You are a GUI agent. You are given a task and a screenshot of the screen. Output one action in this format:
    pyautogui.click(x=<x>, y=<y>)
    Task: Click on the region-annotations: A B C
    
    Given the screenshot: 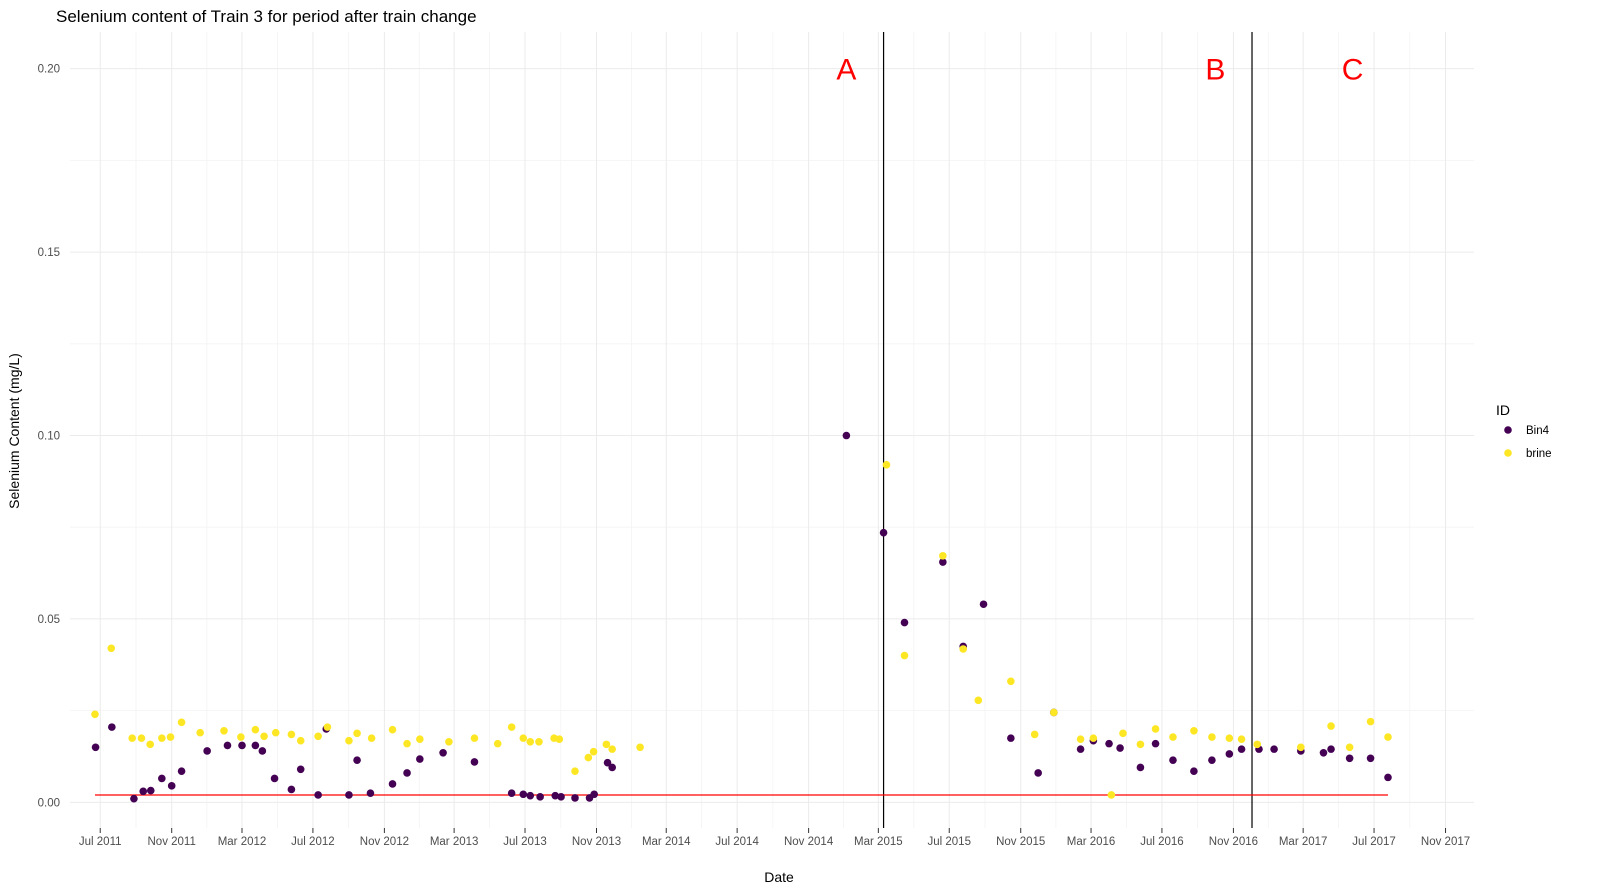 What is the action you would take?
    pyautogui.click(x=1099, y=70)
    